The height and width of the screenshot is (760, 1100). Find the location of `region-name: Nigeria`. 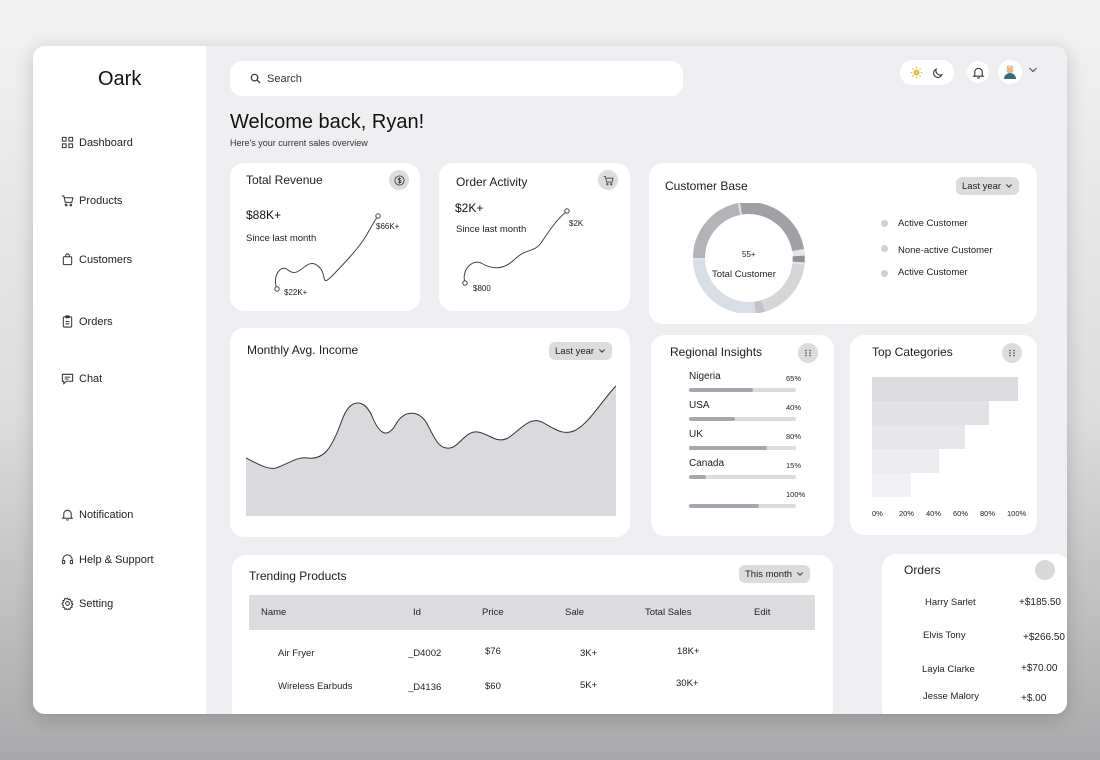

region-name: Nigeria is located at coordinates (705, 376).